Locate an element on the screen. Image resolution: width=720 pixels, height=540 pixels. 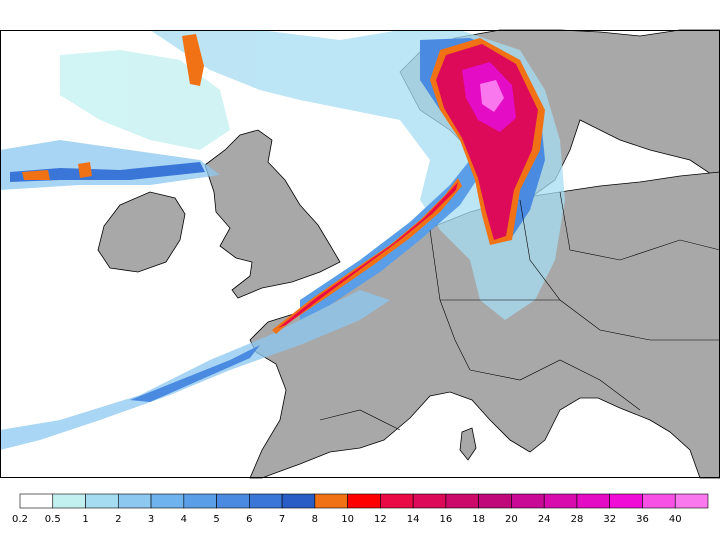
legend-tick-label: 16 is located at coordinates (446, 519).